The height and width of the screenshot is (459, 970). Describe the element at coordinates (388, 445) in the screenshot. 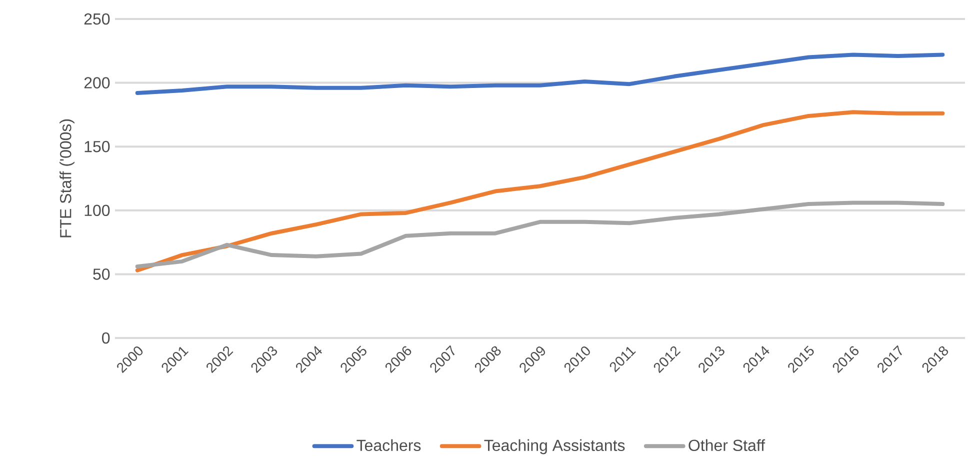

I see `legend-label: Teachers` at that location.